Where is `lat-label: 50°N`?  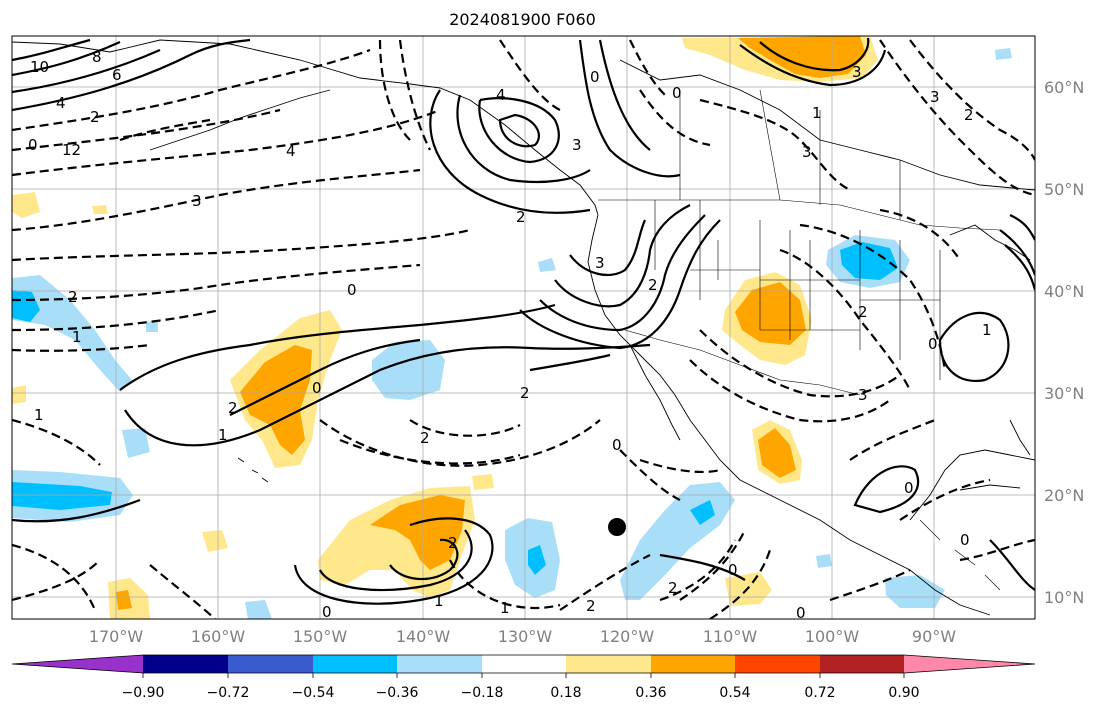
lat-label: 50°N is located at coordinates (1064, 189).